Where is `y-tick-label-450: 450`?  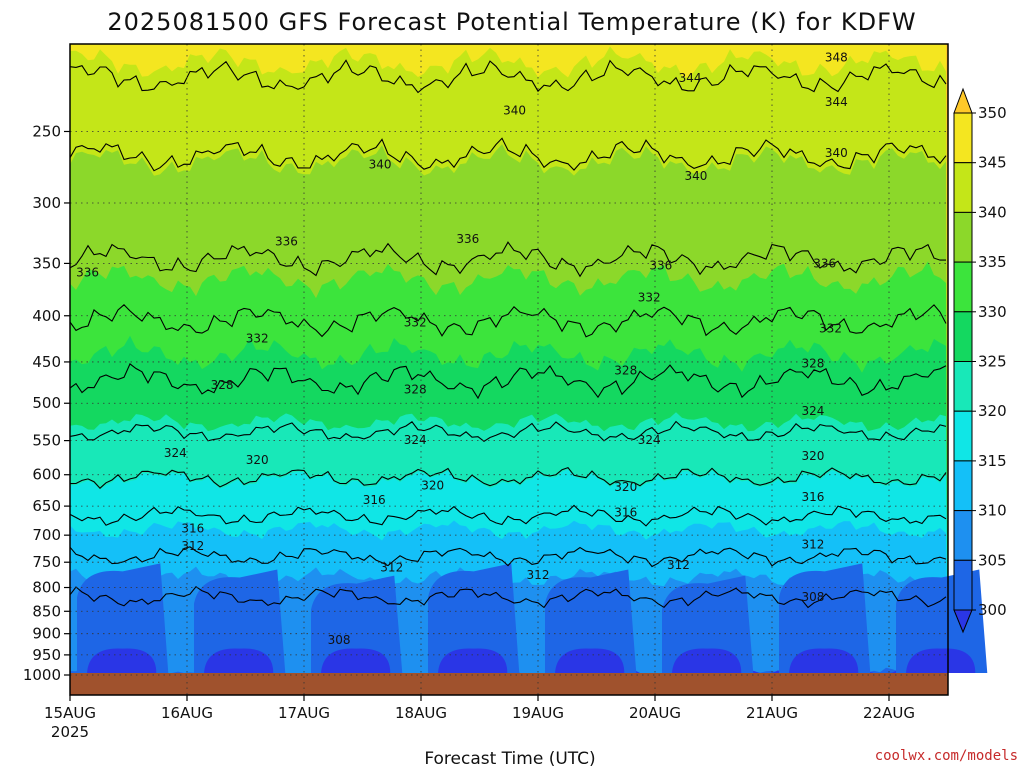 y-tick-label-450: 450 is located at coordinates (46, 362).